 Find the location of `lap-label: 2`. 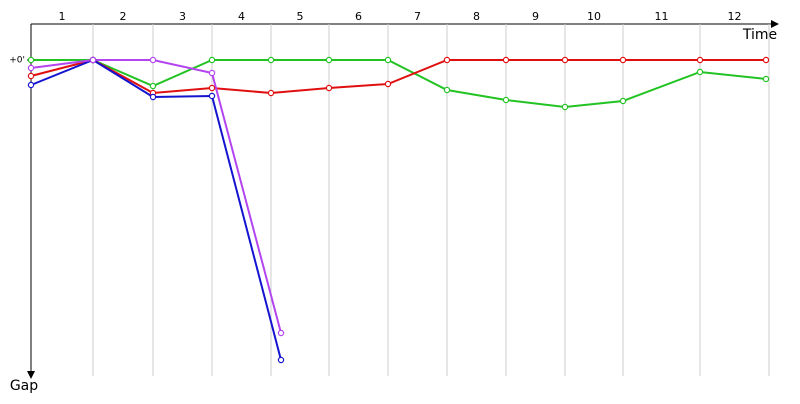

lap-label: 2 is located at coordinates (123, 16).